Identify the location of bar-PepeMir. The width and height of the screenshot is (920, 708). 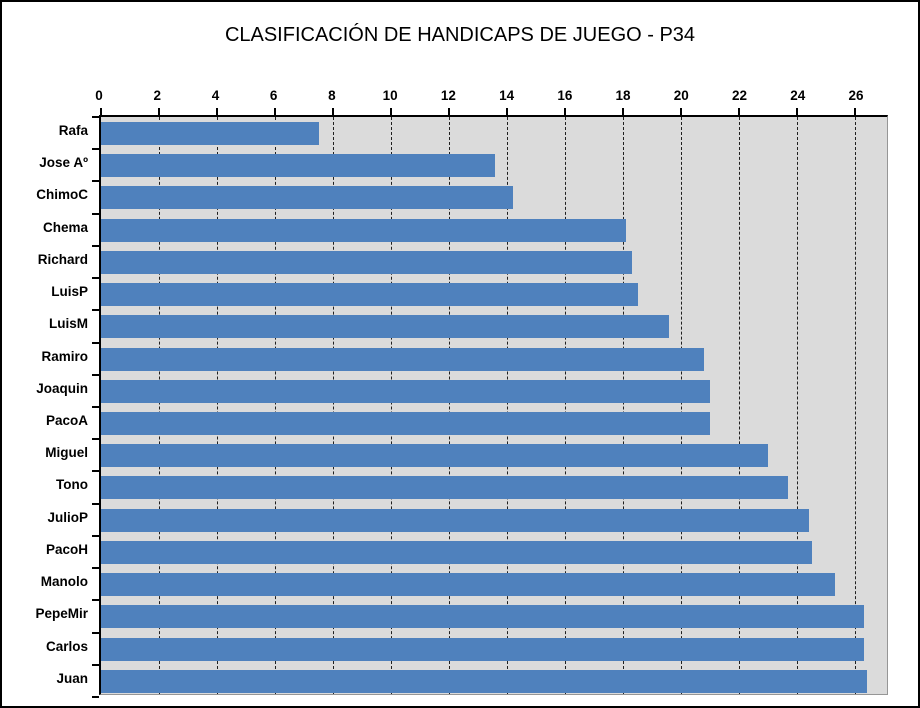
(482, 617).